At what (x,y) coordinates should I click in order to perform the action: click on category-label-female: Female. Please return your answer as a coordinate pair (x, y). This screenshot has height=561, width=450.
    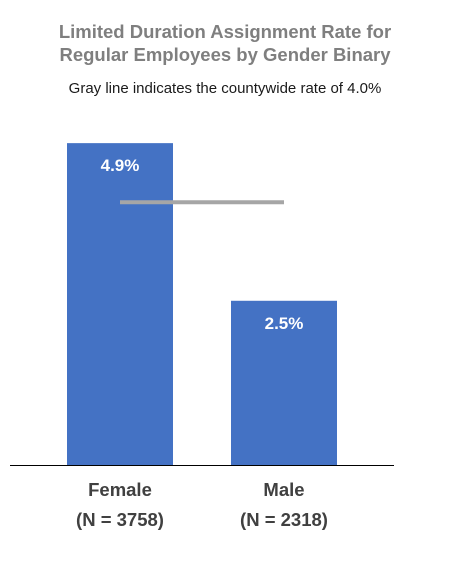
    Looking at the image, I should click on (120, 489).